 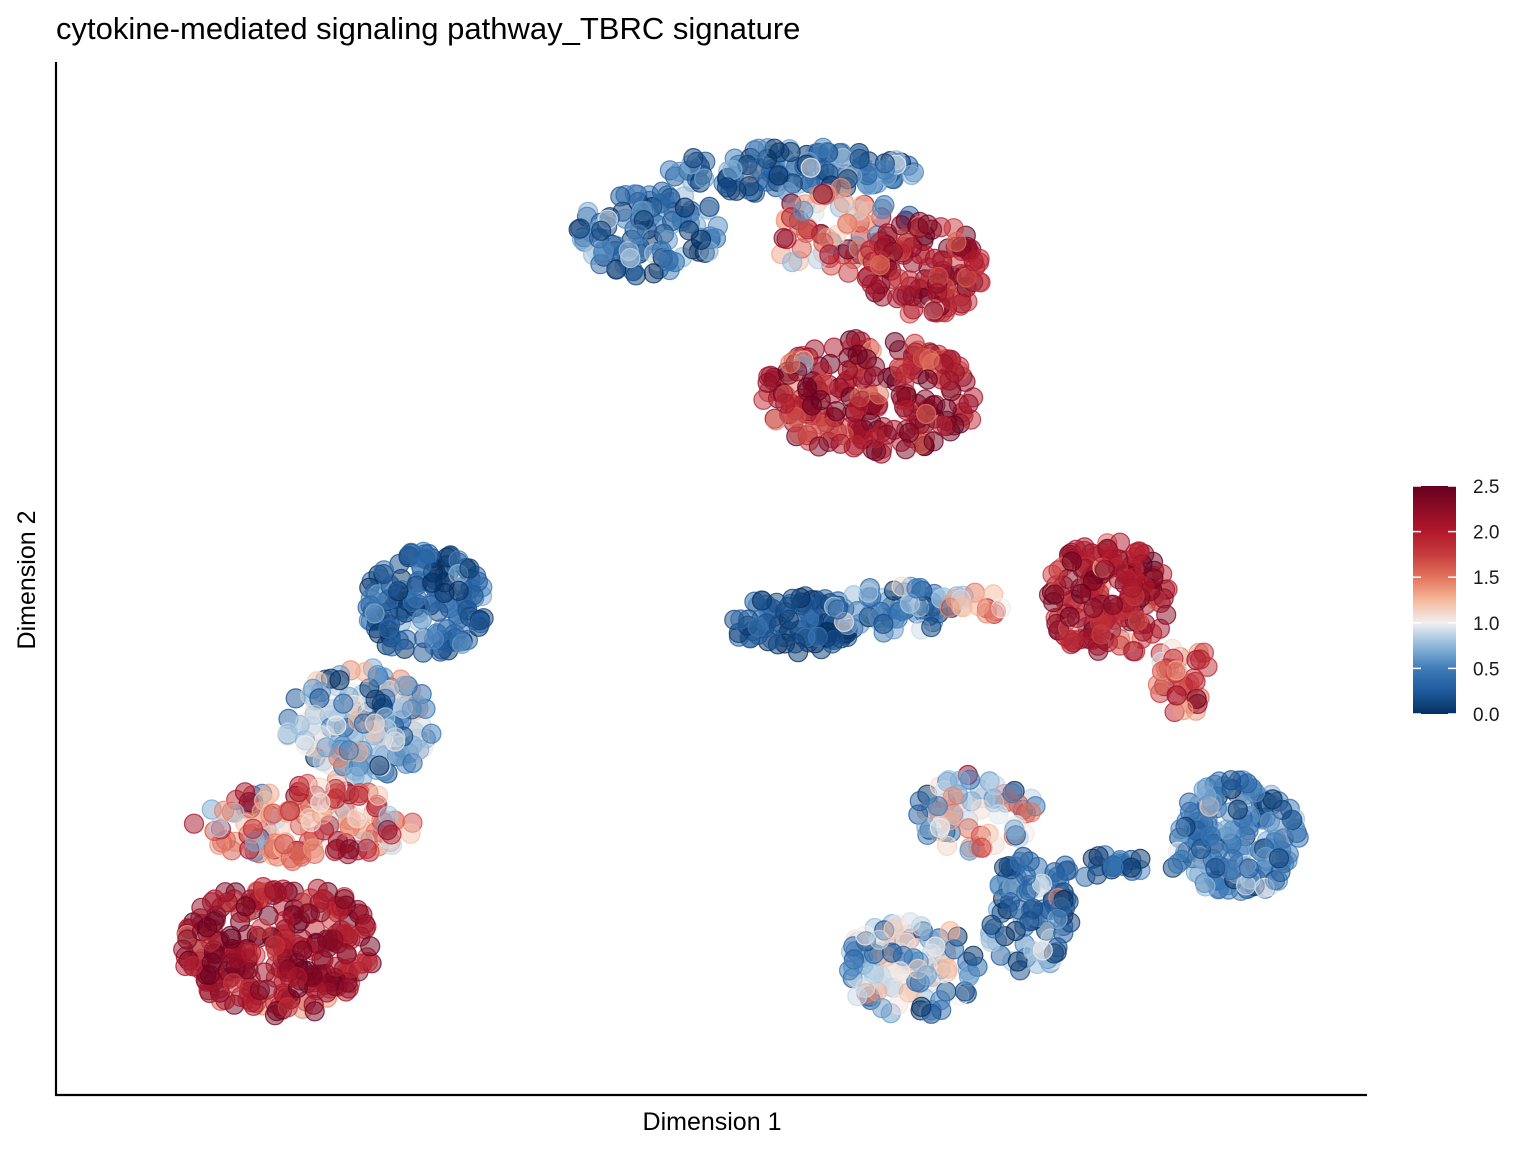 I want to click on color-legend: 2.5 2.0 1.5 1.0 0.5 0.0, so click(x=1456, y=601).